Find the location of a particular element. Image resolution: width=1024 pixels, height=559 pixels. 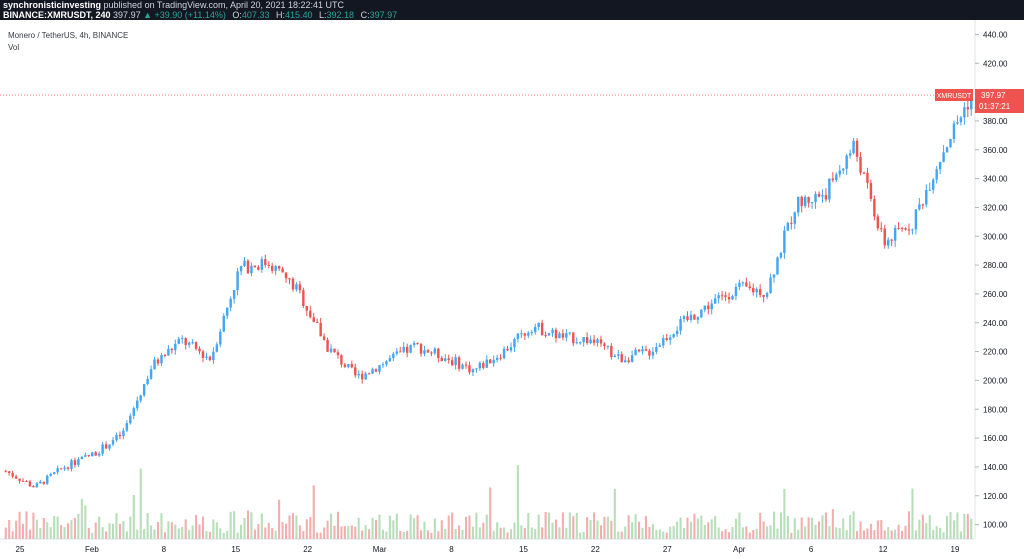

author-name: synchronisticinvesting is located at coordinates (52, 5).